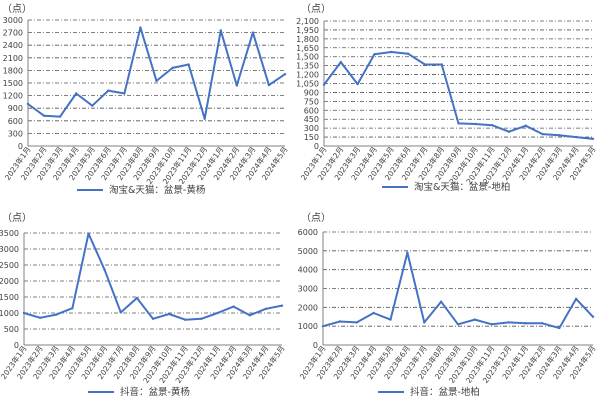  What do you see at coordinates (307, 30) in the screenshot?
I see `y-tick-label: 1,950` at bounding box center [307, 30].